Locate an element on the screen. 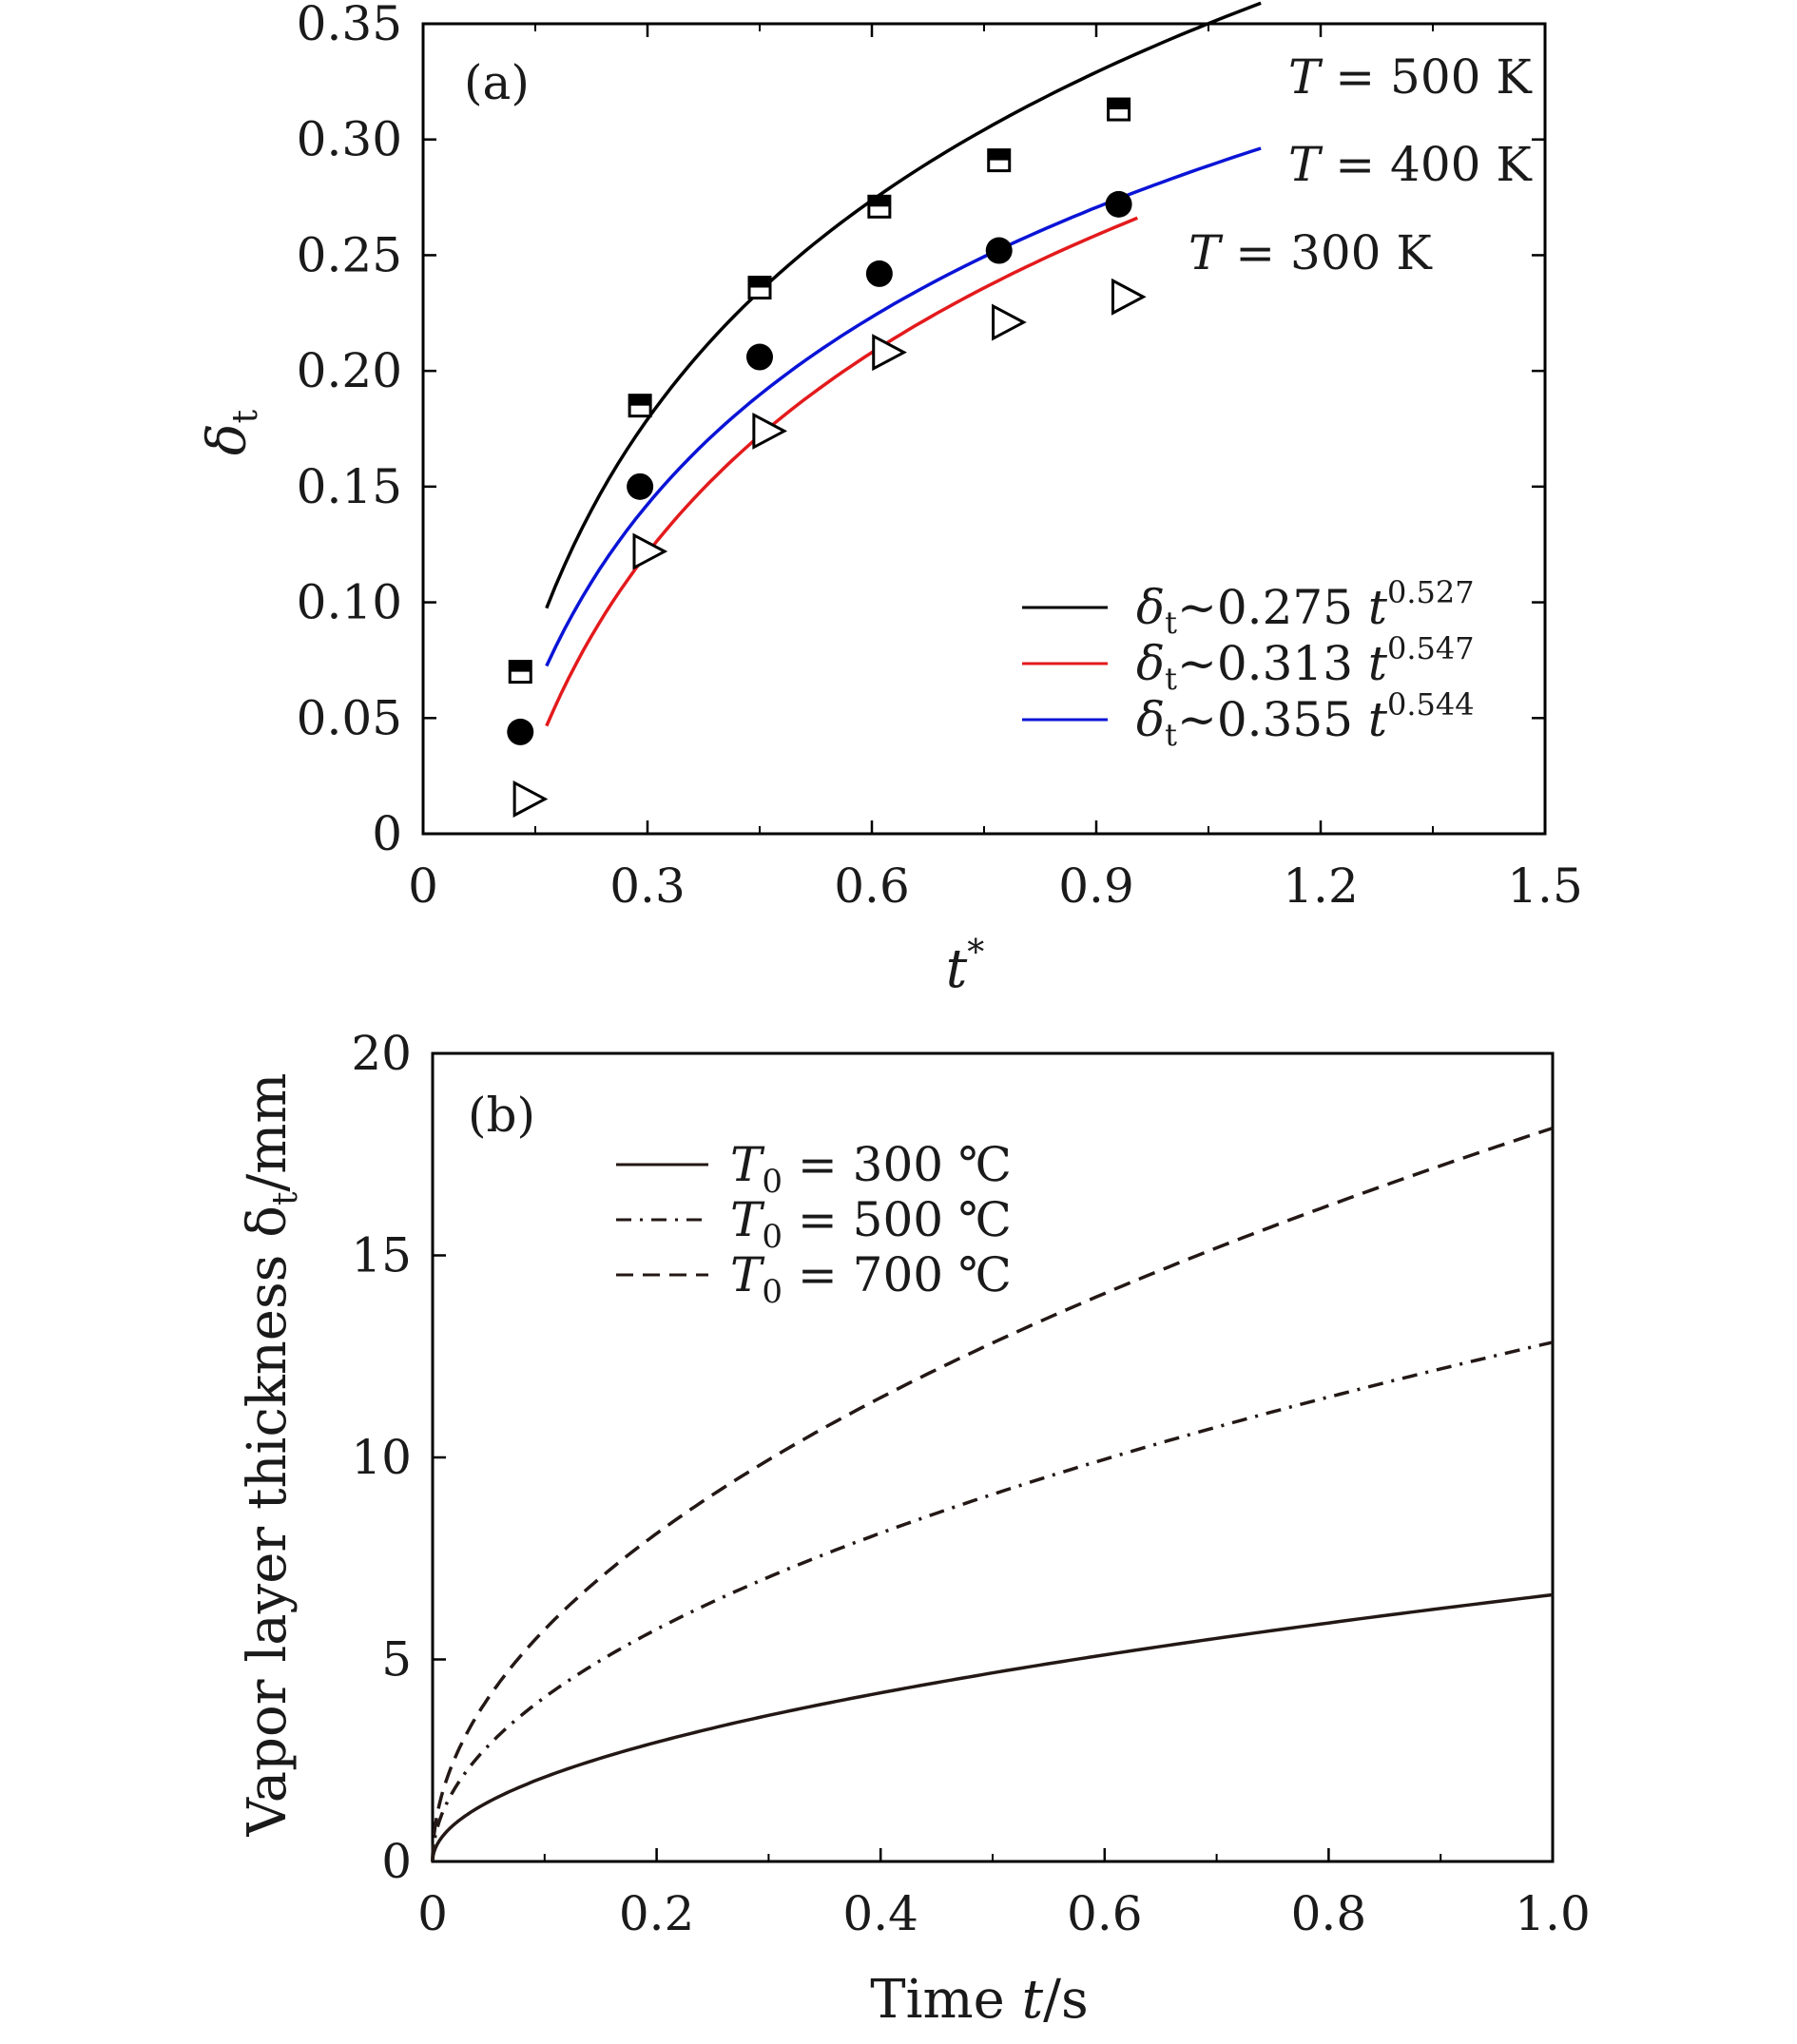  panel-b-y-axis-label: Vapor layer thickness δt/mm is located at coordinates (271, 1455).